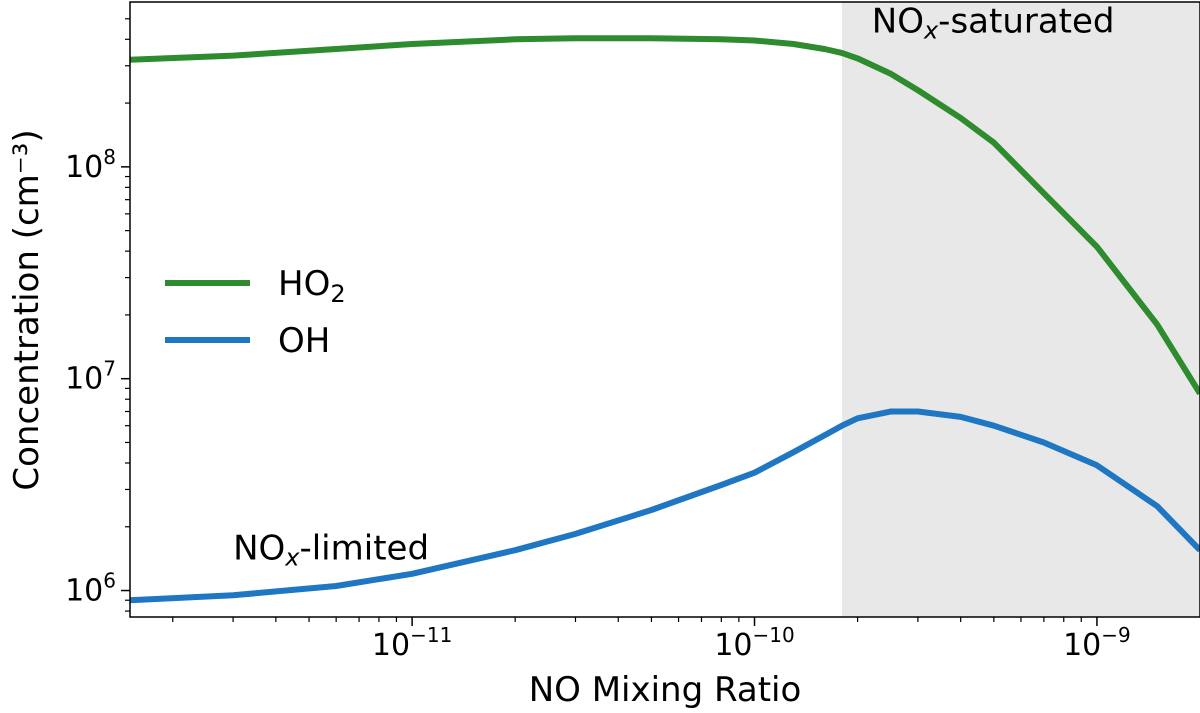  I want to click on x-tick-label: 10−11, so click(412, 643).